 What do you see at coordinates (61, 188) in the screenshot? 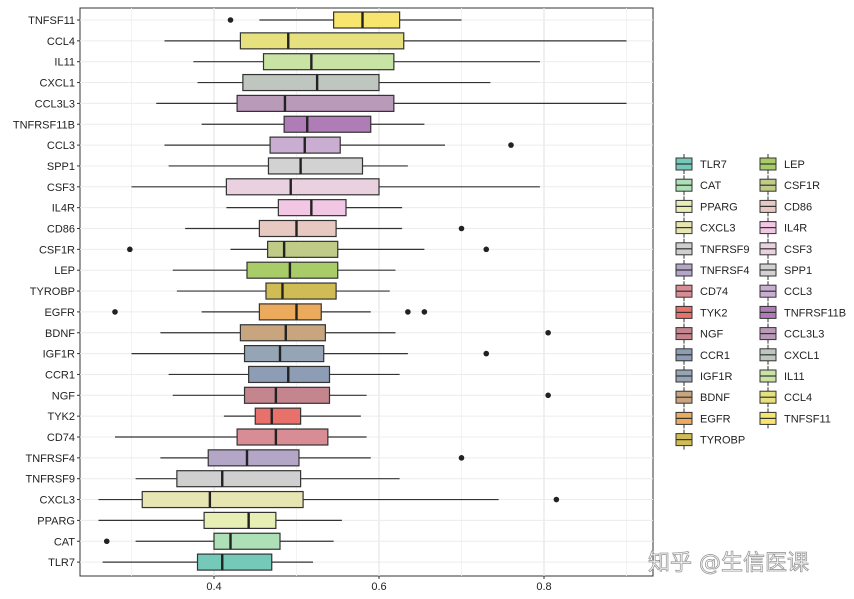
I see `y-tick-label: CSF3` at bounding box center [61, 188].